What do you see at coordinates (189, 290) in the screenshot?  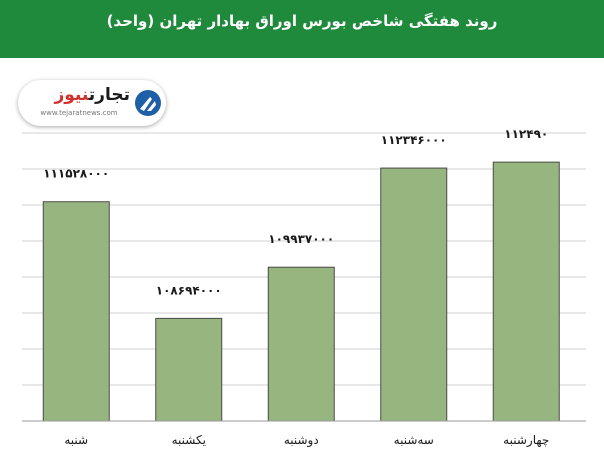 I see `value-label-sunday: ۱۰۸۶۹۴۰۰۰` at bounding box center [189, 290].